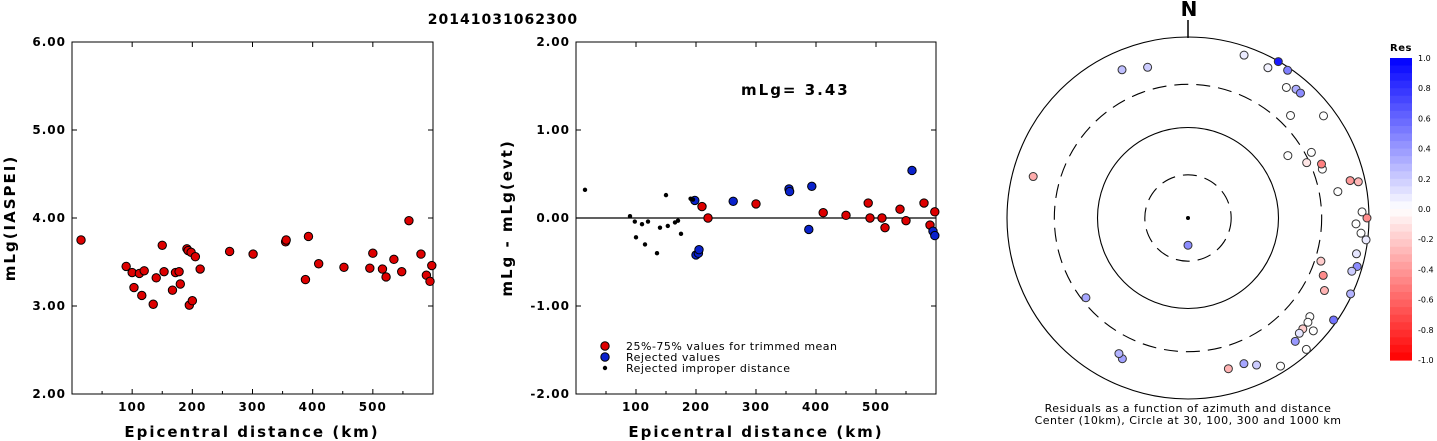  What do you see at coordinates (132, 407) in the screenshot?
I see `x-tick-label: 100` at bounding box center [132, 407].